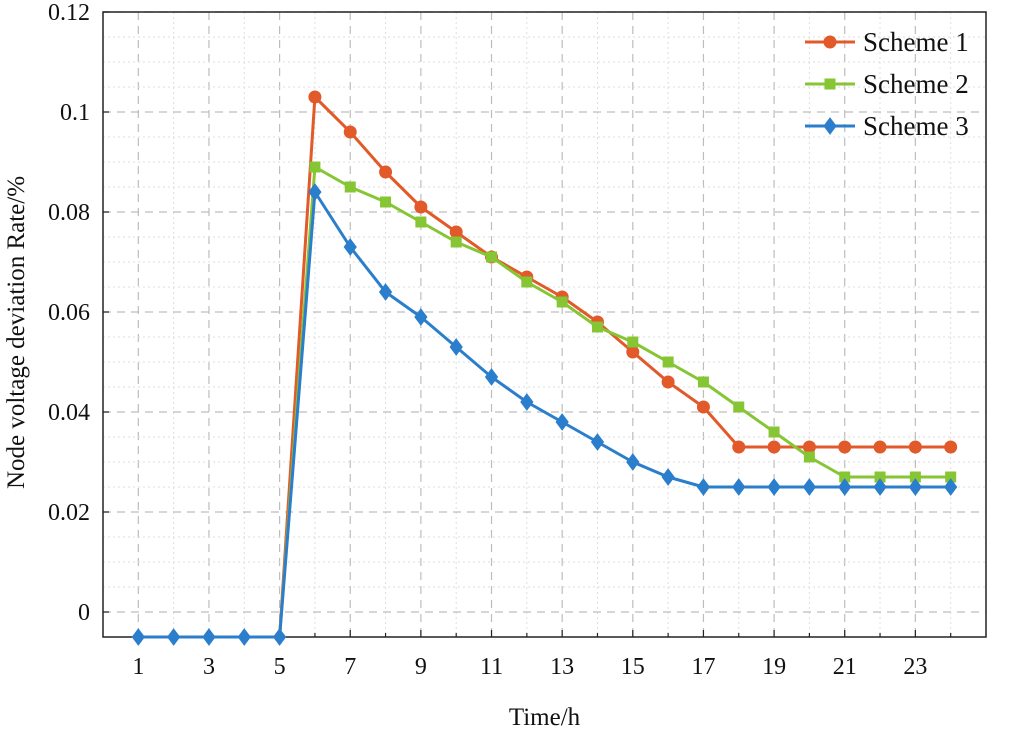 The image size is (1019, 730). I want to click on legend-item: Scheme 1, so click(887, 42).